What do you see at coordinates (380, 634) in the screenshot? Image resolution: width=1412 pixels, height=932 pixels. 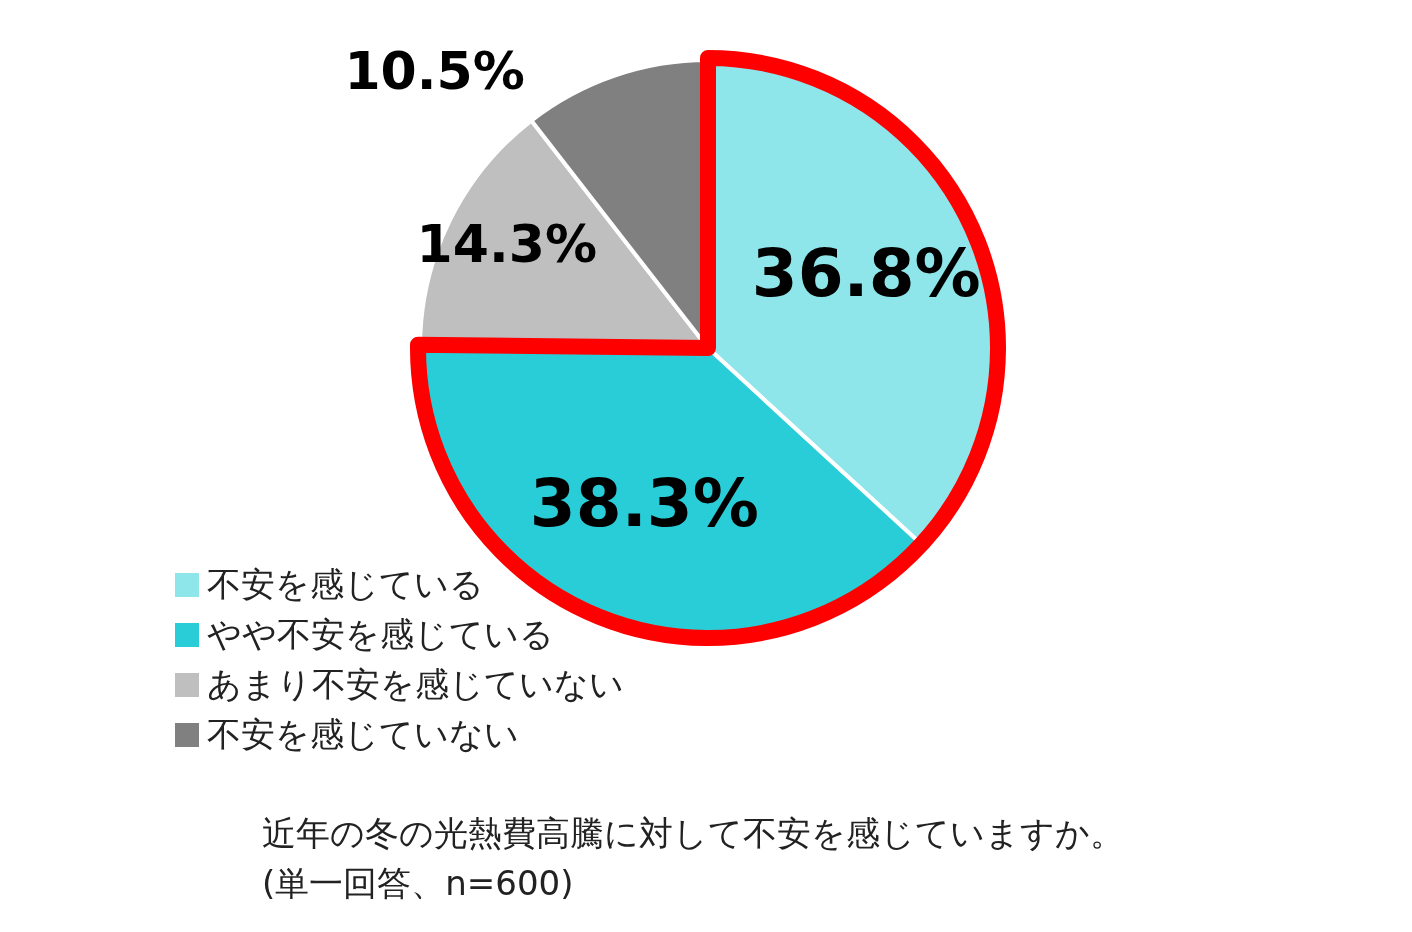 I see `legend-label: やや不安を感じている` at bounding box center [380, 634].